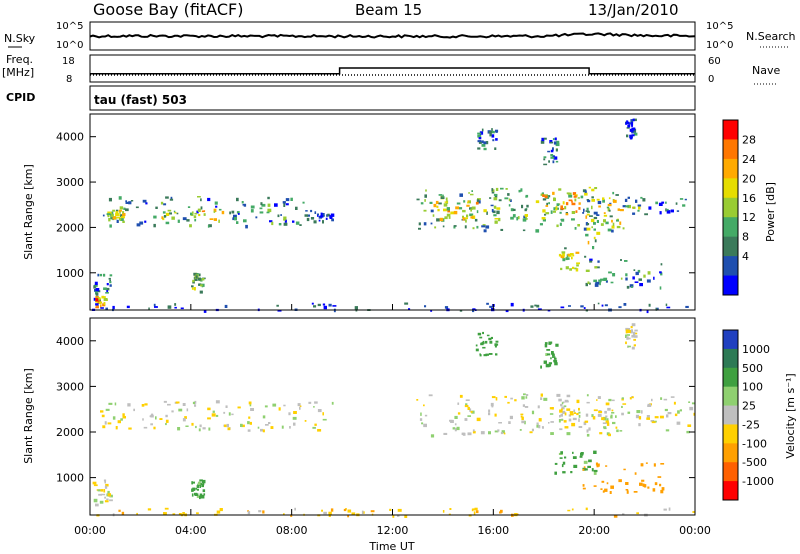  Describe the element at coordinates (70, 341) in the screenshot. I see `y-tick-label: 4000` at that location.